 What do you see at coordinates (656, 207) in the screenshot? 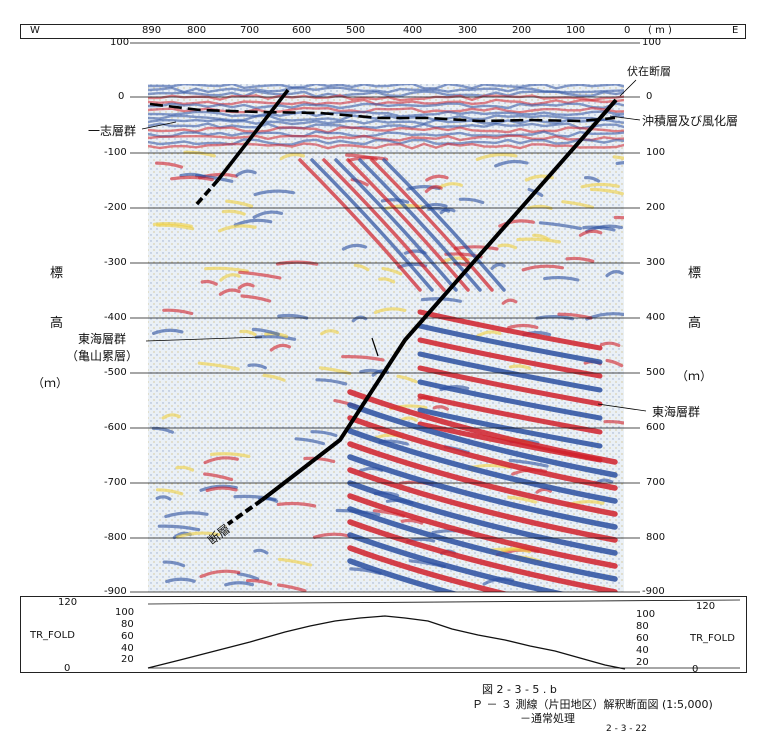
I see `right-elevation-tick: 200` at bounding box center [656, 207].